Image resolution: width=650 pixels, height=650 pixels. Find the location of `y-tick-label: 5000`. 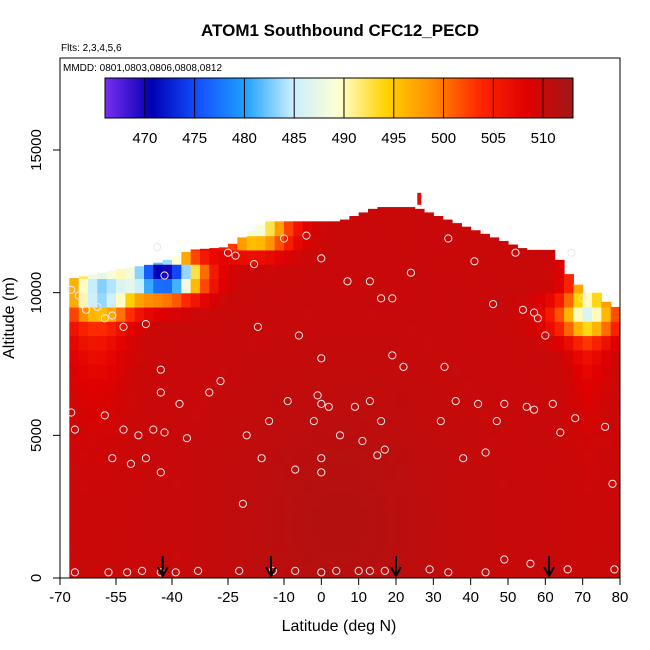

y-tick-label: 5000 is located at coordinates (36, 435).